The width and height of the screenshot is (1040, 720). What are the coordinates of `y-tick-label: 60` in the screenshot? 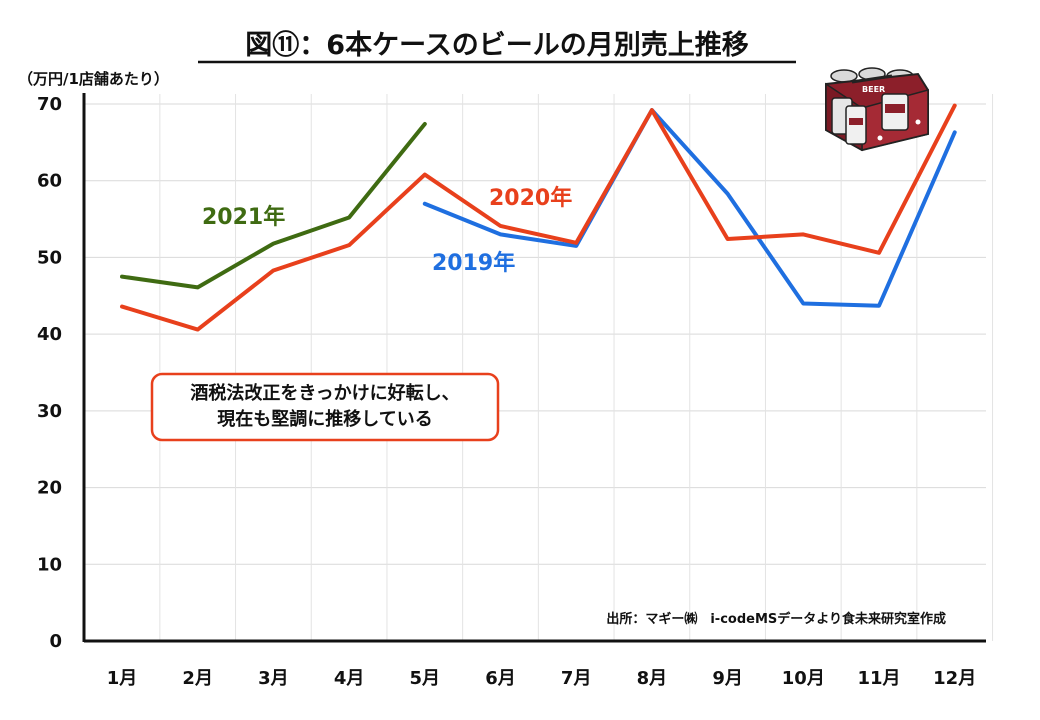 It's located at (49, 181).